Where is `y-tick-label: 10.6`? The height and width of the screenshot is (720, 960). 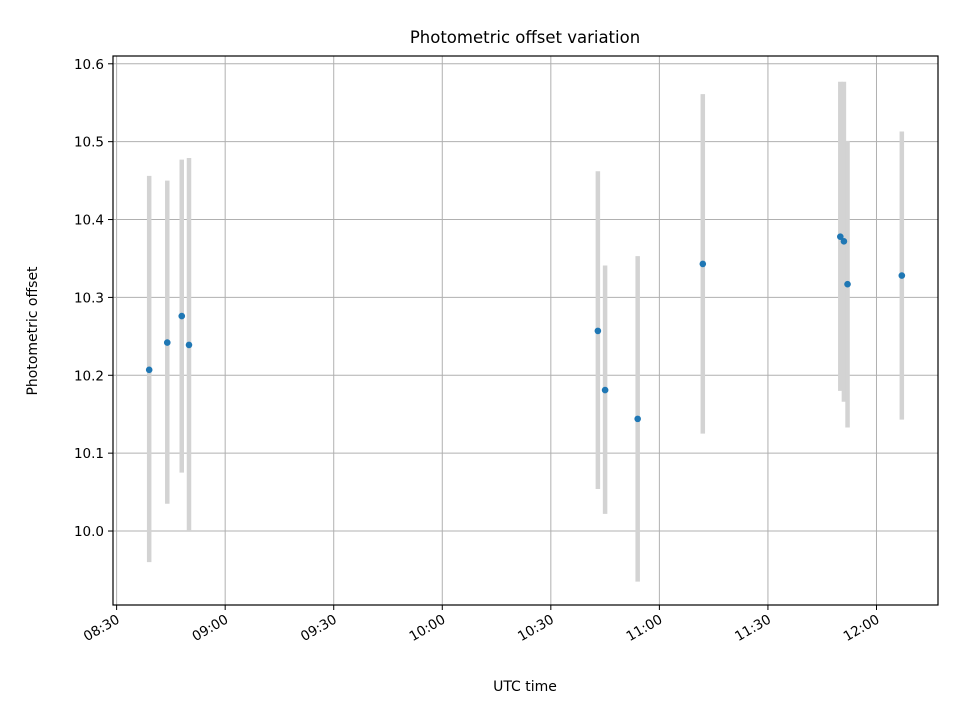
y-tick-label: 10.6 is located at coordinates (89, 65).